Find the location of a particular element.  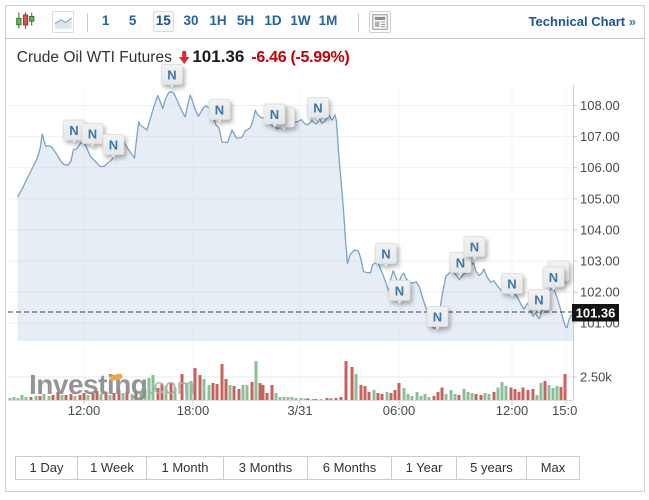

svg-text: 102.00 is located at coordinates (600, 292).